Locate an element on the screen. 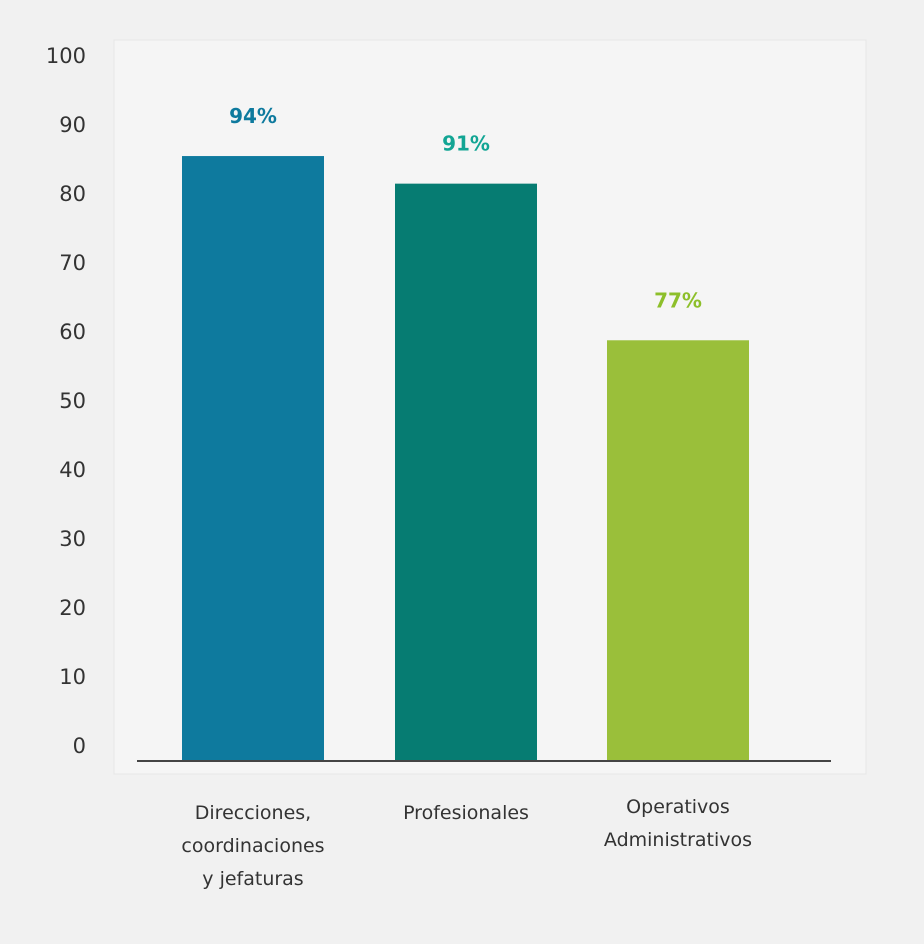 Image resolution: width=924 pixels, height=944 pixels. y-tick-label: 50 is located at coordinates (72, 401).